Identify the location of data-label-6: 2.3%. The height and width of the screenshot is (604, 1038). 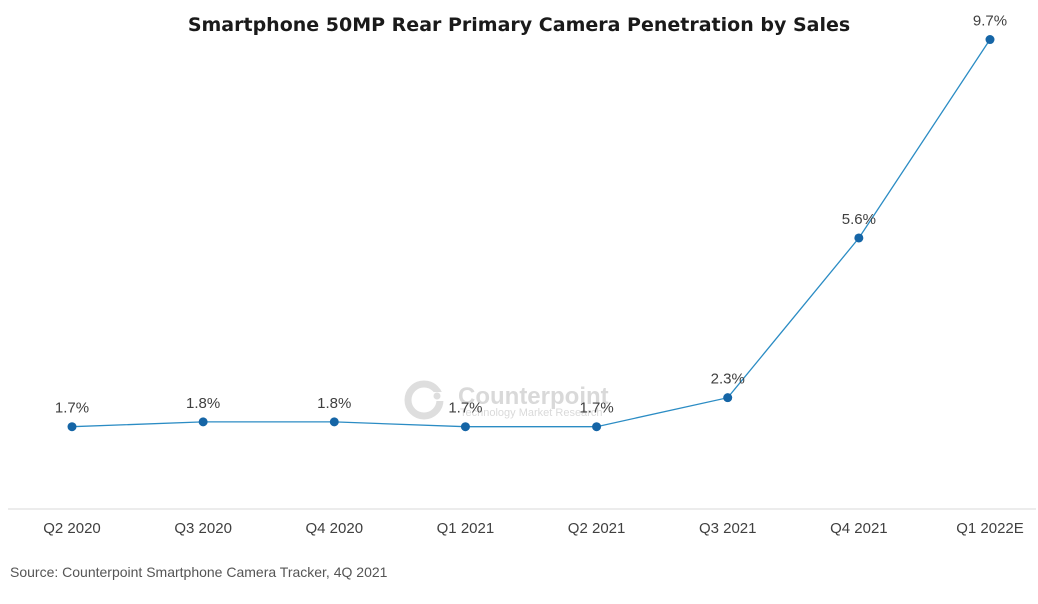
(728, 379).